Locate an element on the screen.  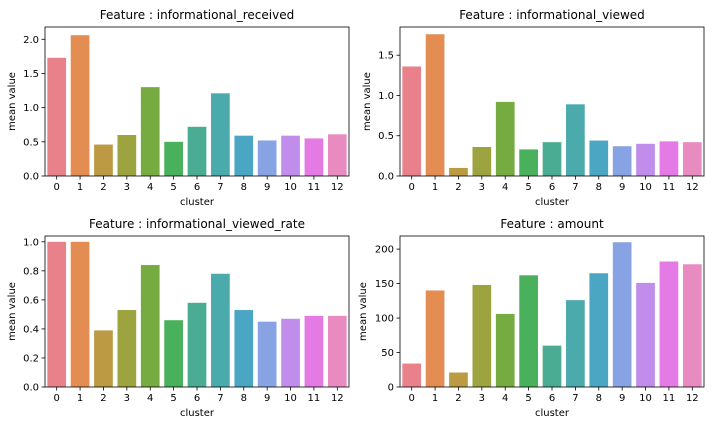
y-tick-label: 100 is located at coordinates (384, 319).